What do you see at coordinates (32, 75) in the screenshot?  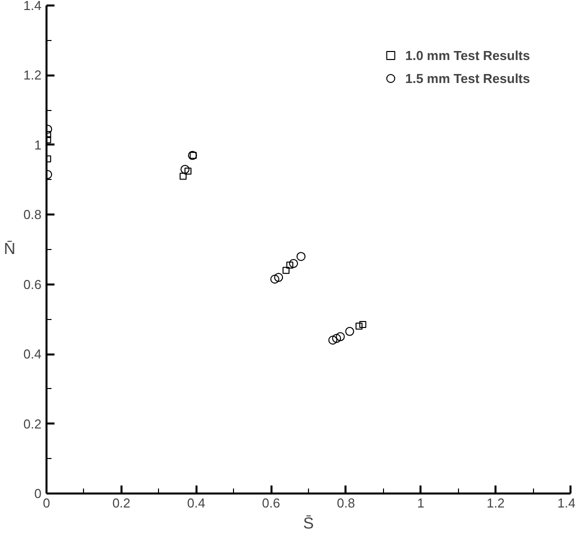 I see `y-tick-label: 1.2` at bounding box center [32, 75].